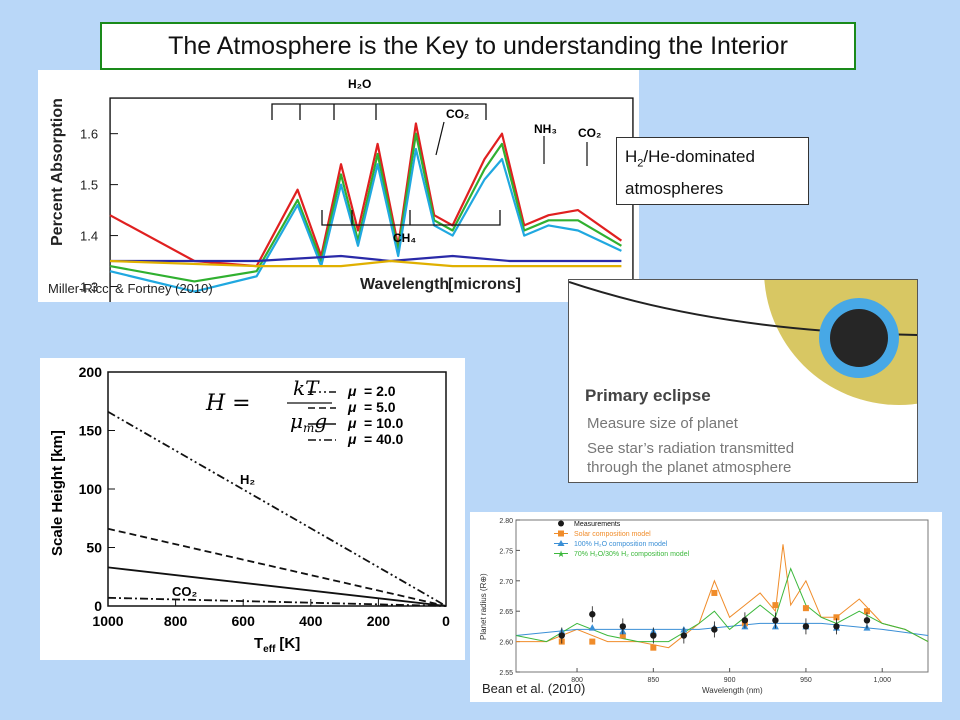  What do you see at coordinates (640, 163) in the screenshot?
I see `callout-sub: 2` at bounding box center [640, 163].